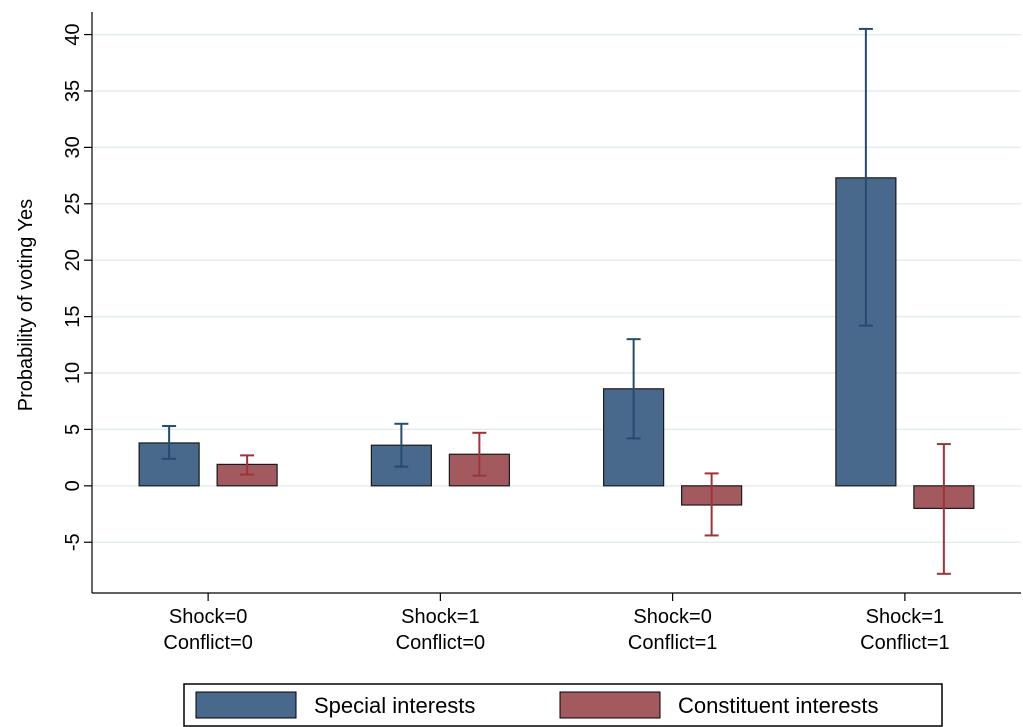  I want to click on y-tick-label: 20, so click(73, 260).